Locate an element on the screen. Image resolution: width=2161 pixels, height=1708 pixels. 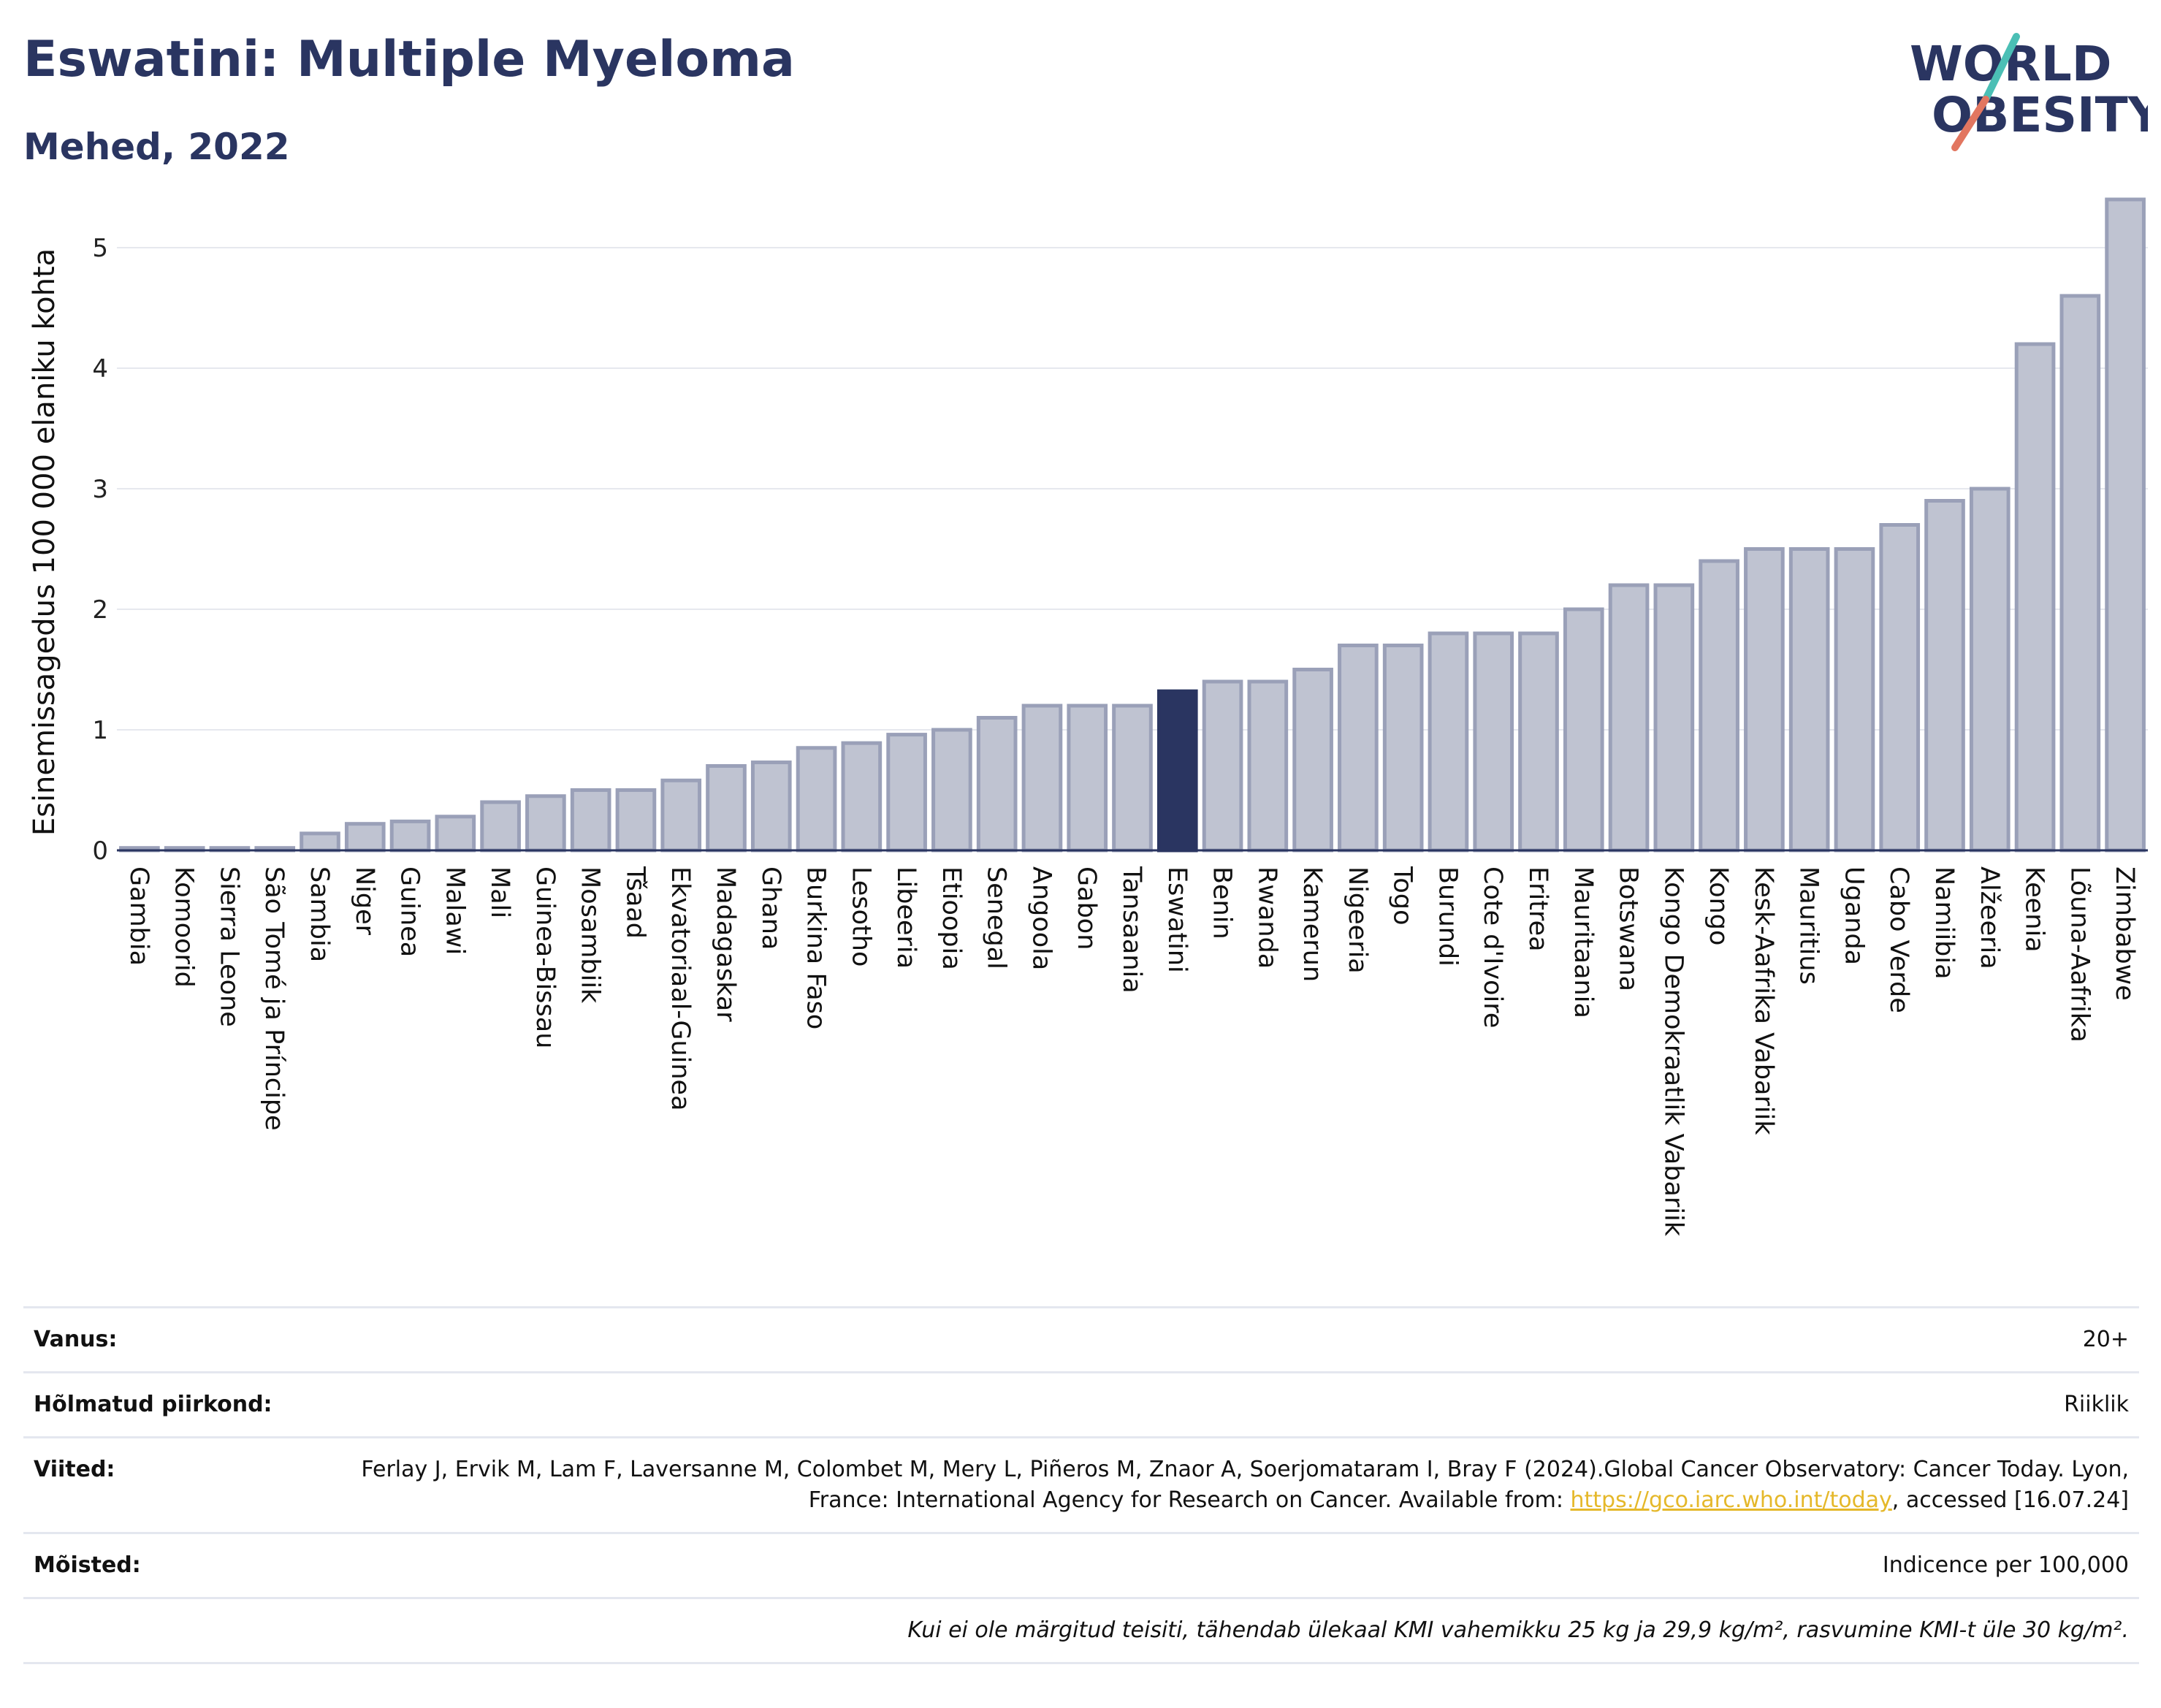
age-label: Vanus: is located at coordinates (76, 1339).